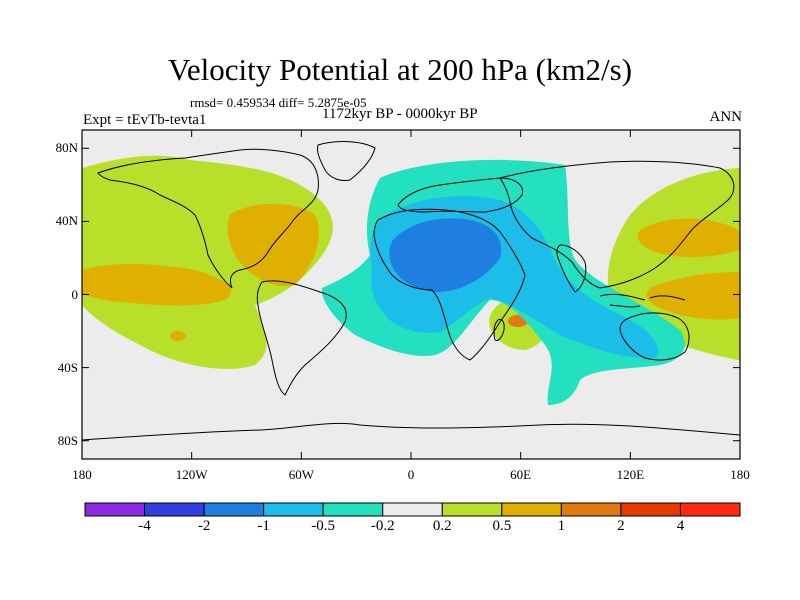  What do you see at coordinates (688, 238) in the screenshot?
I see `positive-strong-west-pacific-north` at bounding box center [688, 238].